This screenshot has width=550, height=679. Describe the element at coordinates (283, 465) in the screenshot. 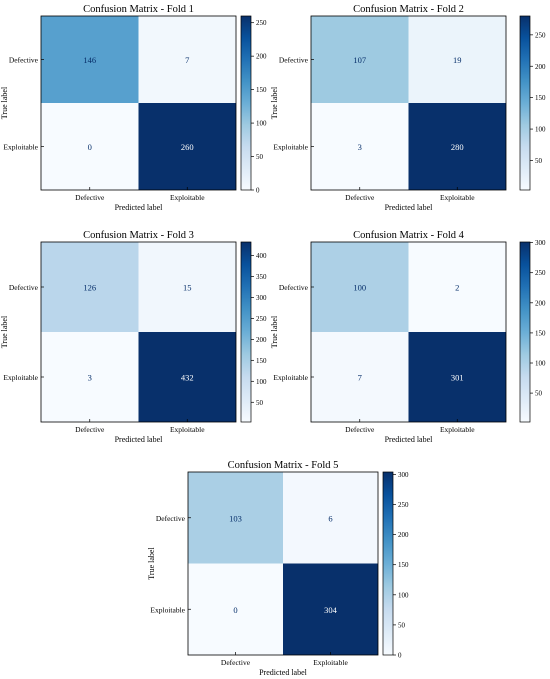

I see `chart-title: Confusion Matrix - Fold 5` at that location.